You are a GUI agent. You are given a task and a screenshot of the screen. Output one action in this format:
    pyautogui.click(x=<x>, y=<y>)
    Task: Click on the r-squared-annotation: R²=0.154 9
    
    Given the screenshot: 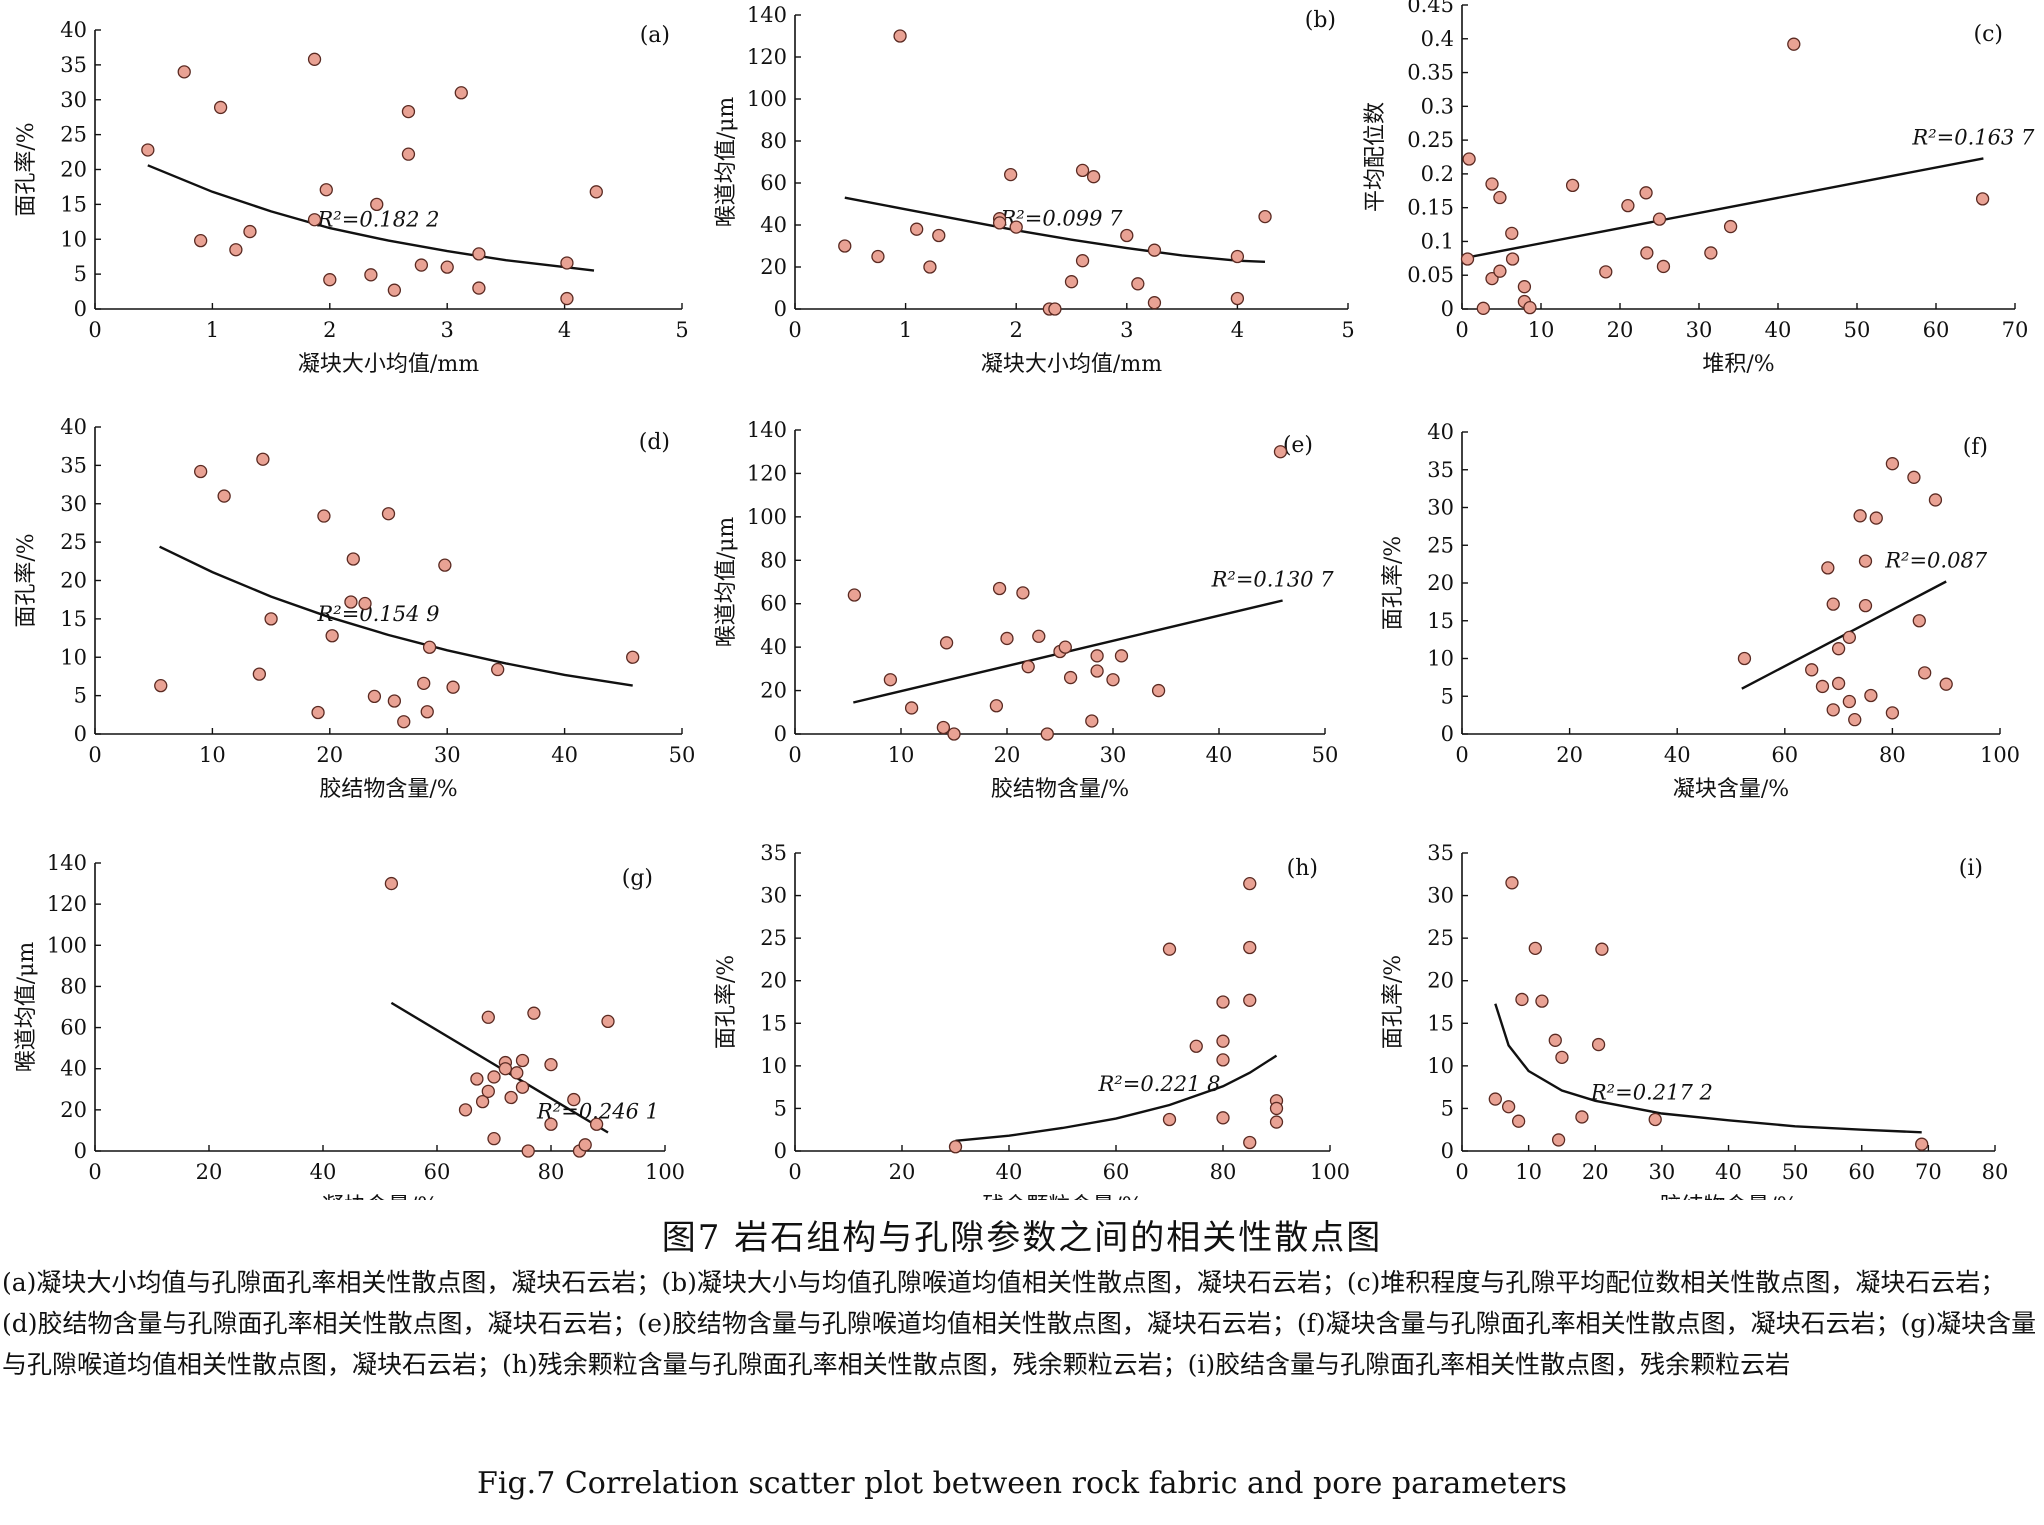 What is the action you would take?
    pyautogui.click(x=378, y=614)
    